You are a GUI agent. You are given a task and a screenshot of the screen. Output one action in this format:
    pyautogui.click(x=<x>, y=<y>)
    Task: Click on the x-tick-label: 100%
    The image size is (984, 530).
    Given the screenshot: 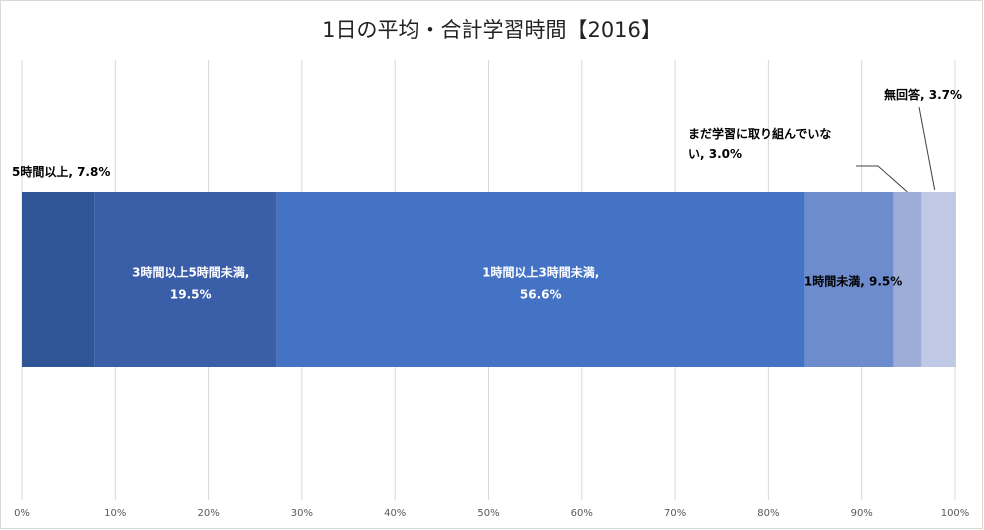 What is the action you would take?
    pyautogui.click(x=955, y=513)
    